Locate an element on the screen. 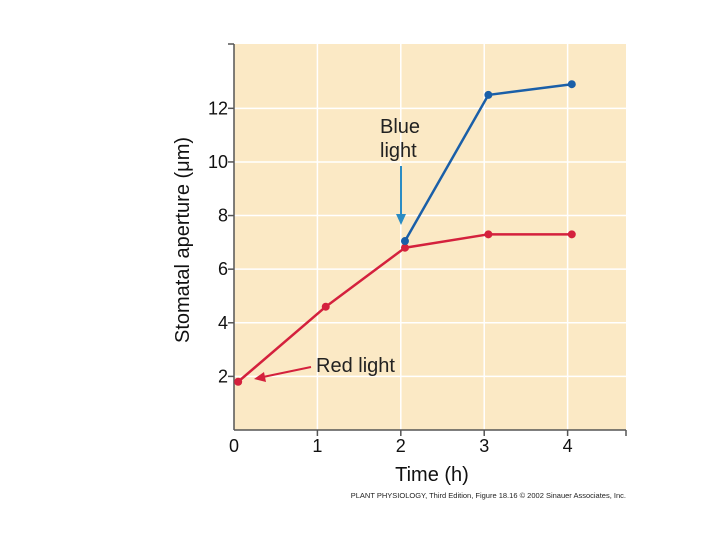 The width and height of the screenshot is (720, 540). y-tick-label: 4 is located at coordinates (223, 323).